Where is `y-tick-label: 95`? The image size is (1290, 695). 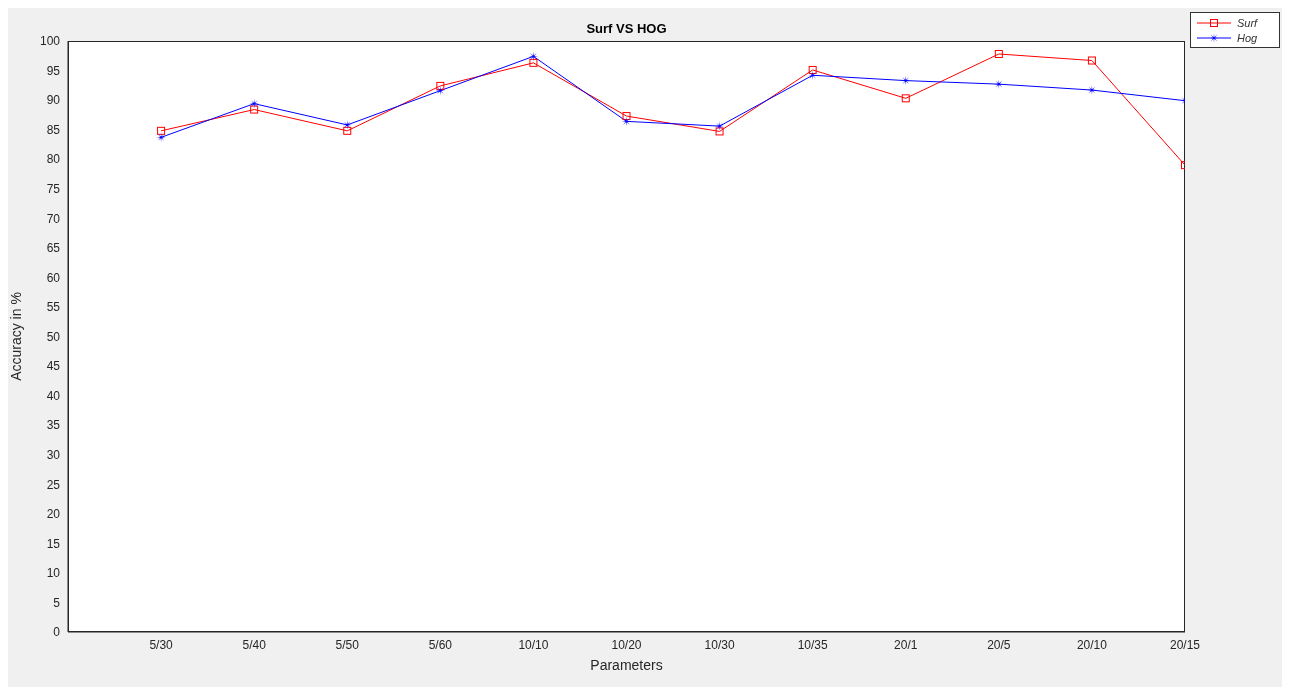 y-tick-label: 95 is located at coordinates (53, 70).